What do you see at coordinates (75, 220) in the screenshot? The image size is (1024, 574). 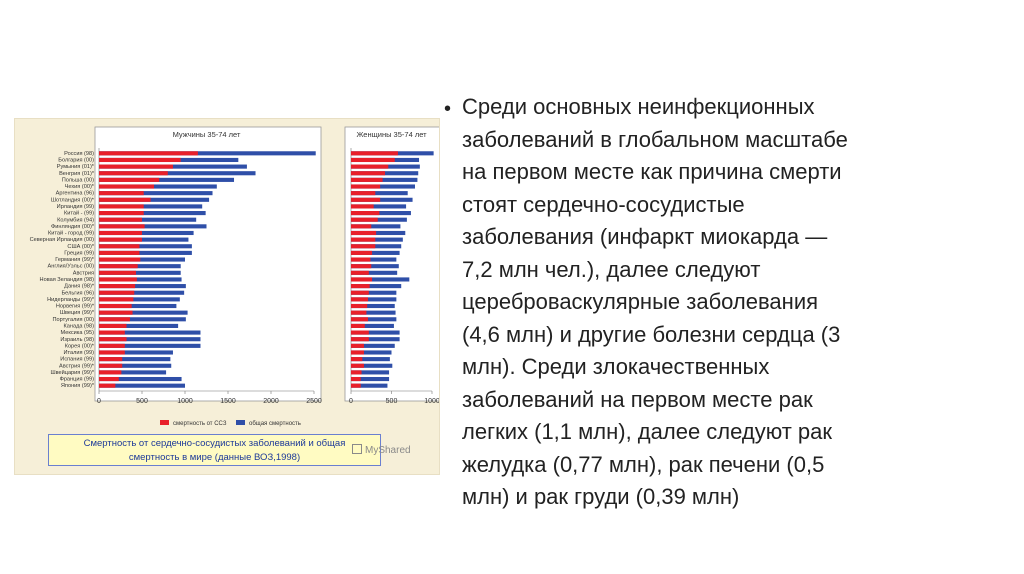 I see `category-label: Колумбия (94)` at bounding box center [75, 220].